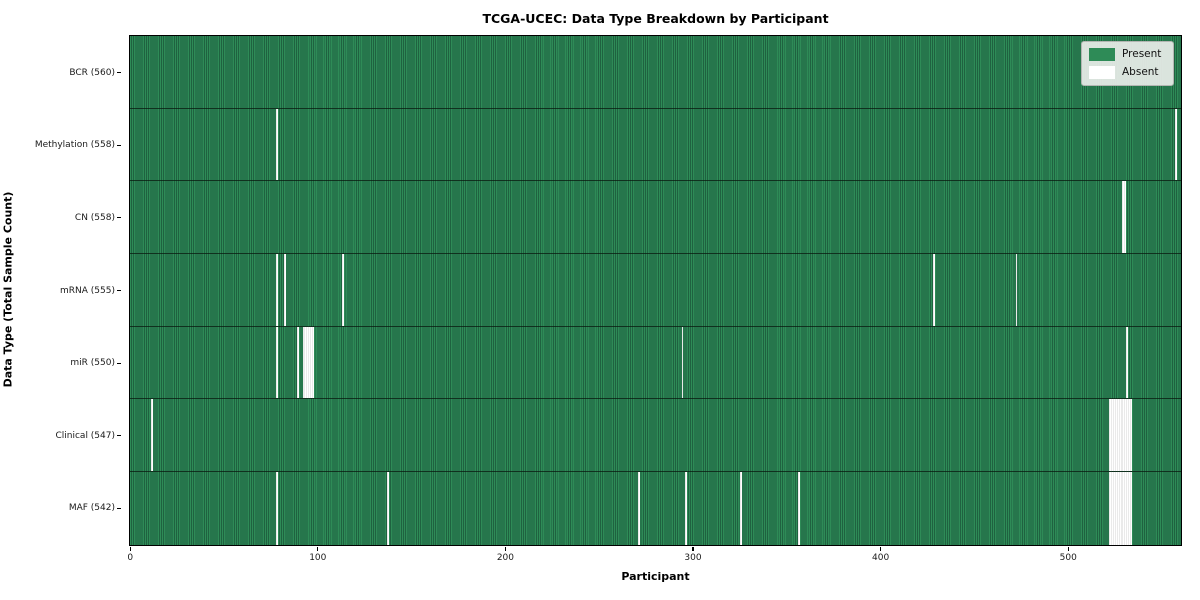  I want to click on heatmap-row-mrna, so click(655, 290).